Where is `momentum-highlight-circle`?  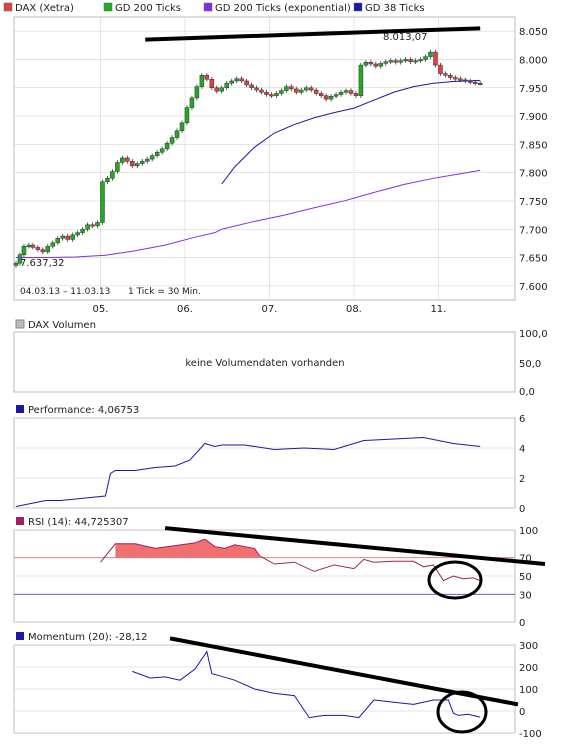
momentum-highlight-circle is located at coordinates (462, 712).